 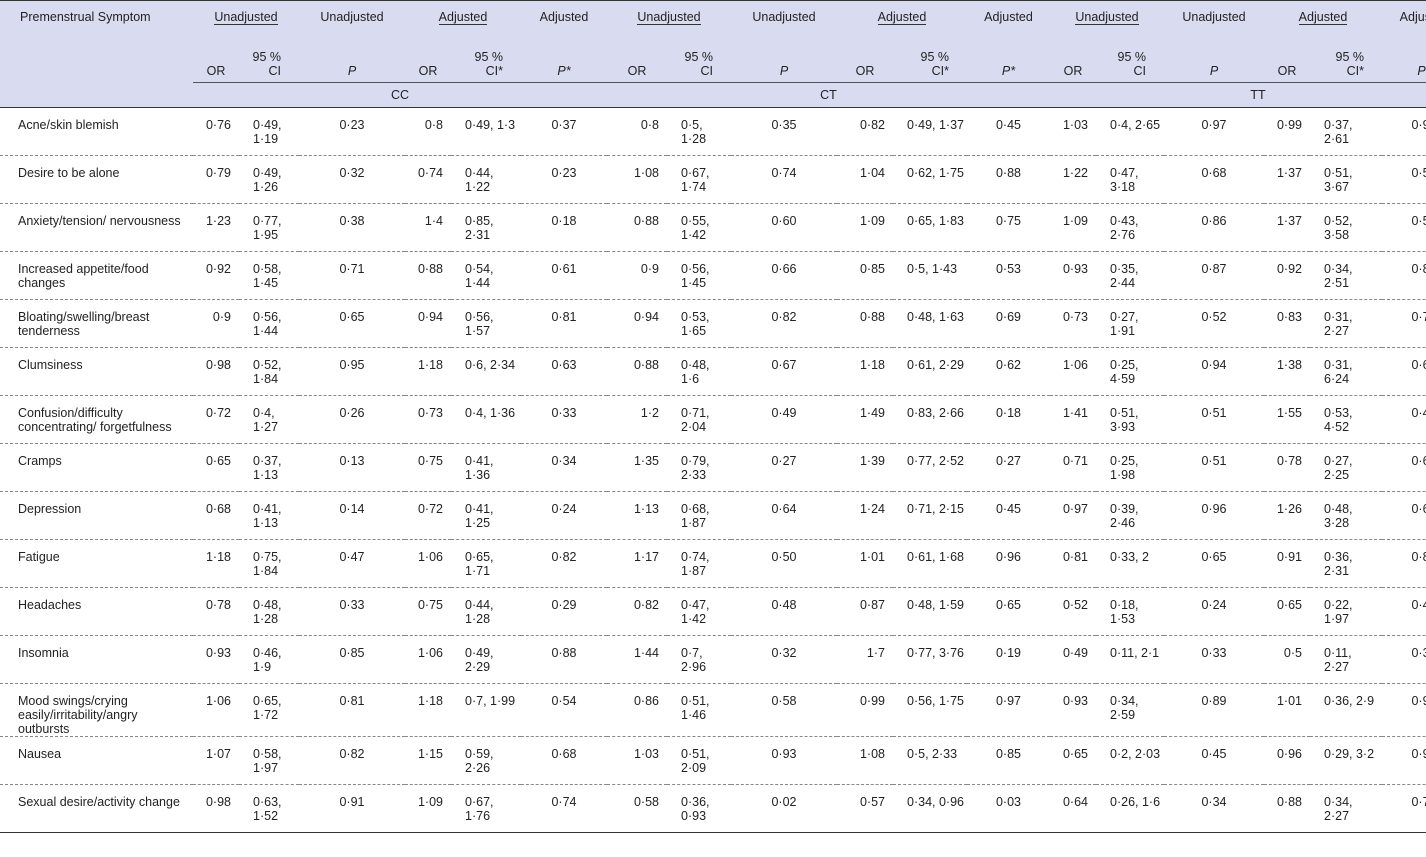 I want to click on or-cell: 0·74, so click(x=428, y=179).